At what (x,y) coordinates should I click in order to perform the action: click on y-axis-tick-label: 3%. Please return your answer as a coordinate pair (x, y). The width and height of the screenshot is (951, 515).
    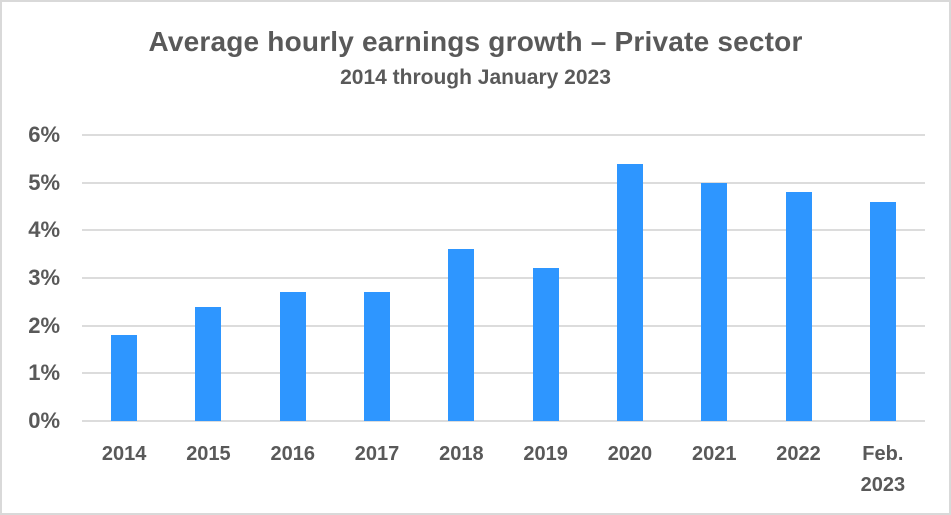
    Looking at the image, I should click on (44, 277).